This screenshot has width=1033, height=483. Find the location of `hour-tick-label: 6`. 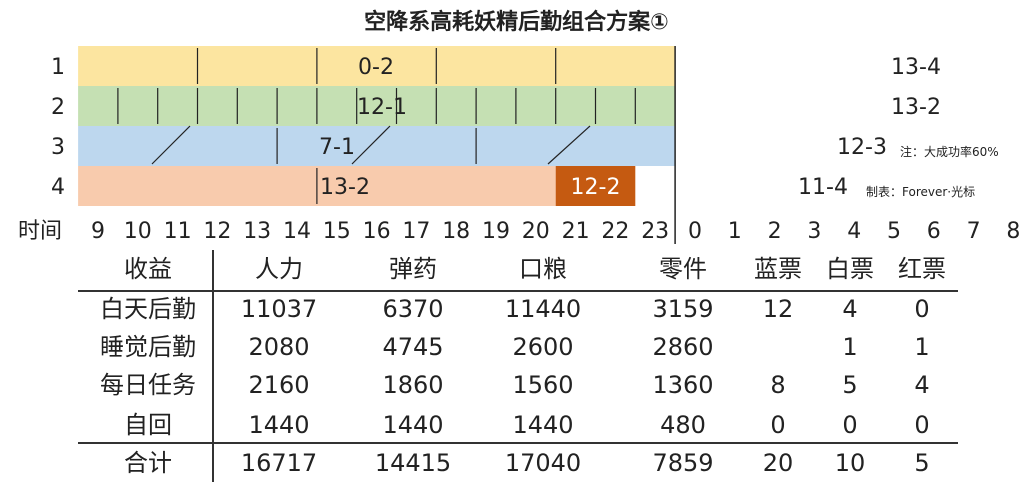

hour-tick-label: 6 is located at coordinates (934, 231).